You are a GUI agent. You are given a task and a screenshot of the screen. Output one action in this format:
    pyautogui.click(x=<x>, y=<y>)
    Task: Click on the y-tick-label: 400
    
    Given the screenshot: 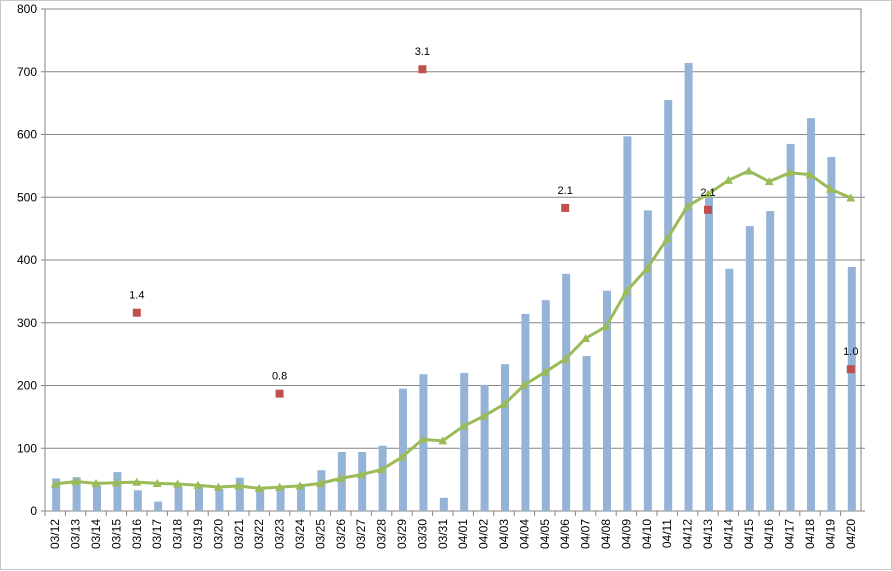 What is the action you would take?
    pyautogui.click(x=27, y=260)
    